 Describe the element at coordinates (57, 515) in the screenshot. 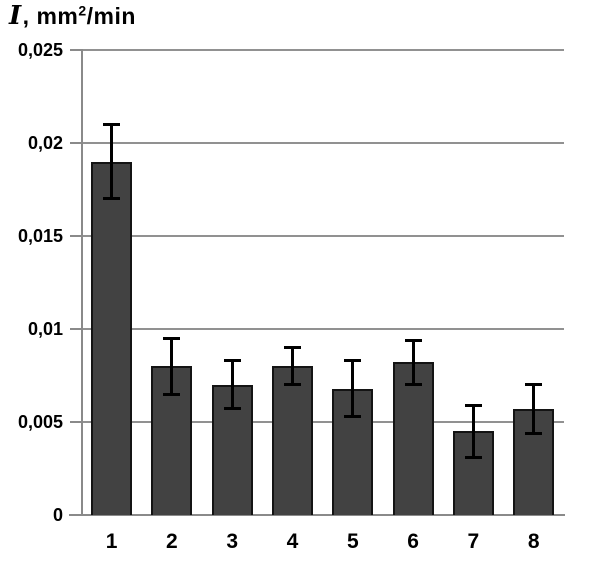

I see `y-tick-label: 0` at that location.